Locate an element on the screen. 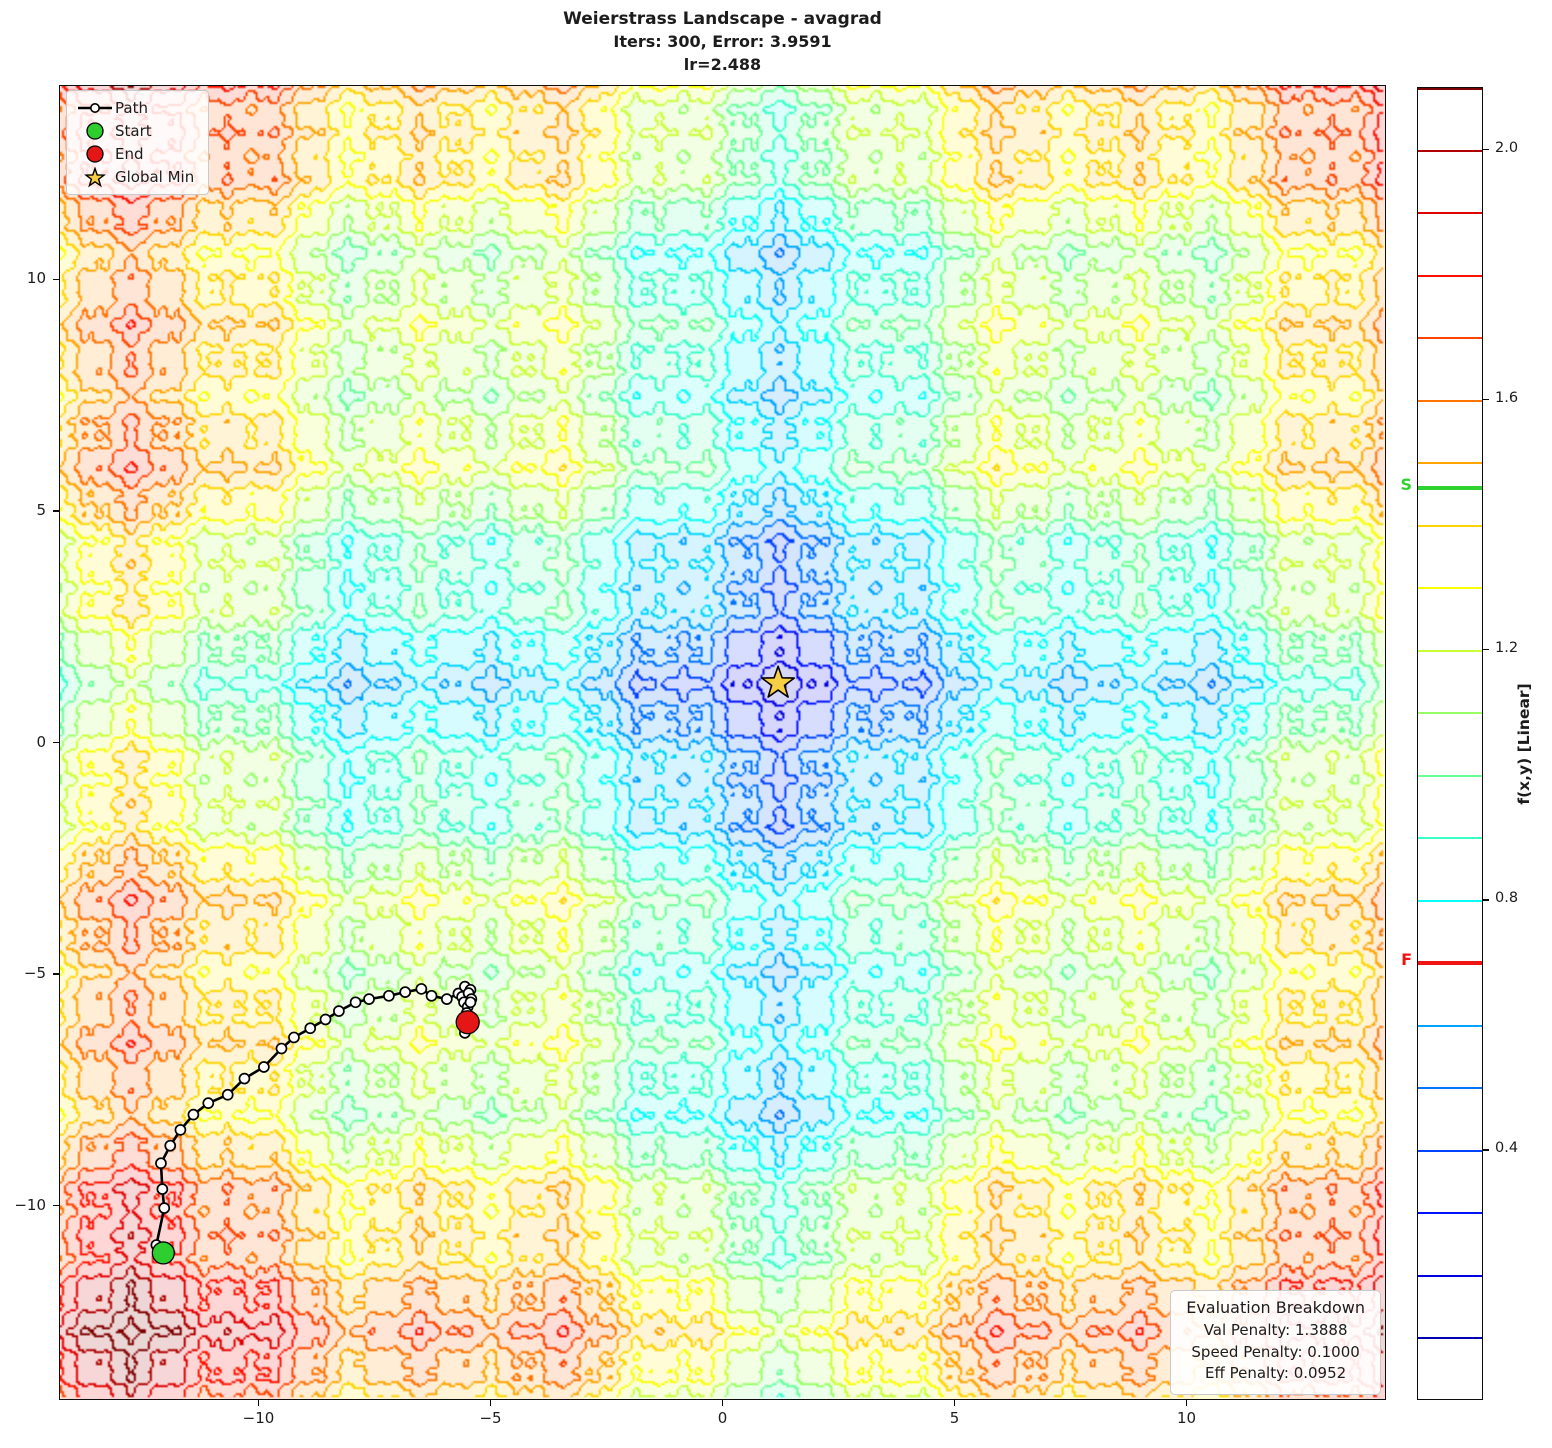 The height and width of the screenshot is (1448, 1552). legend-label-start: Start is located at coordinates (133, 130).